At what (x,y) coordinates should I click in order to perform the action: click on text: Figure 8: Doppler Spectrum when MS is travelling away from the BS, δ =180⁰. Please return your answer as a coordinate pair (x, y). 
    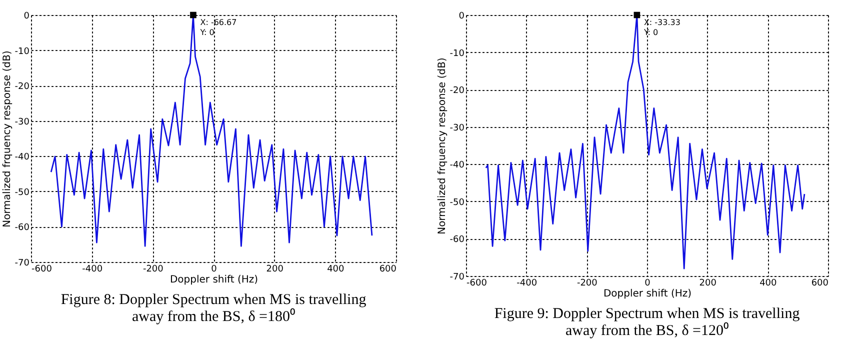
    Looking at the image, I should click on (213, 308).